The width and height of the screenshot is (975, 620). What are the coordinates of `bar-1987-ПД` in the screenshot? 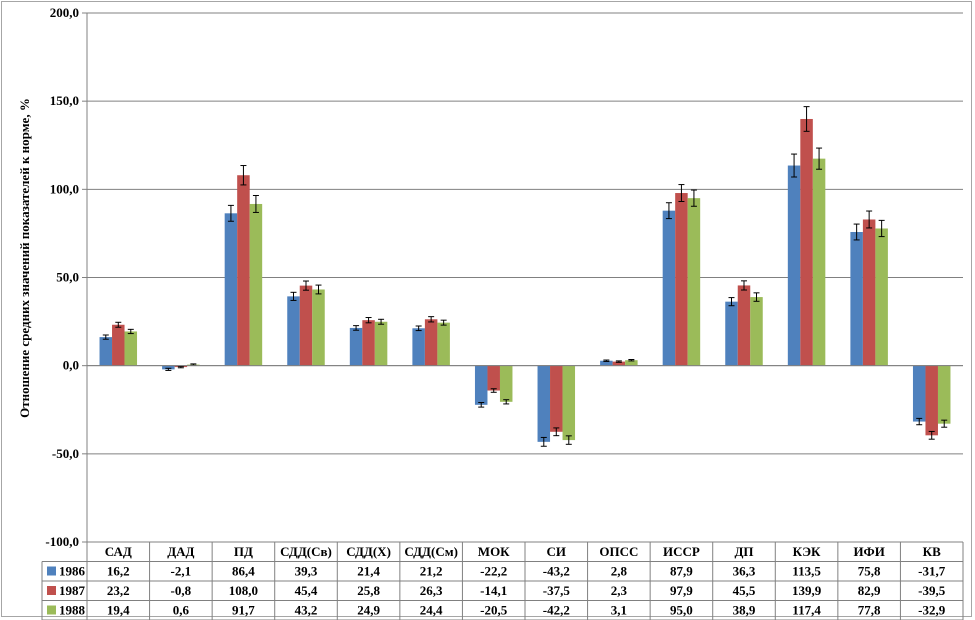 It's located at (243, 270).